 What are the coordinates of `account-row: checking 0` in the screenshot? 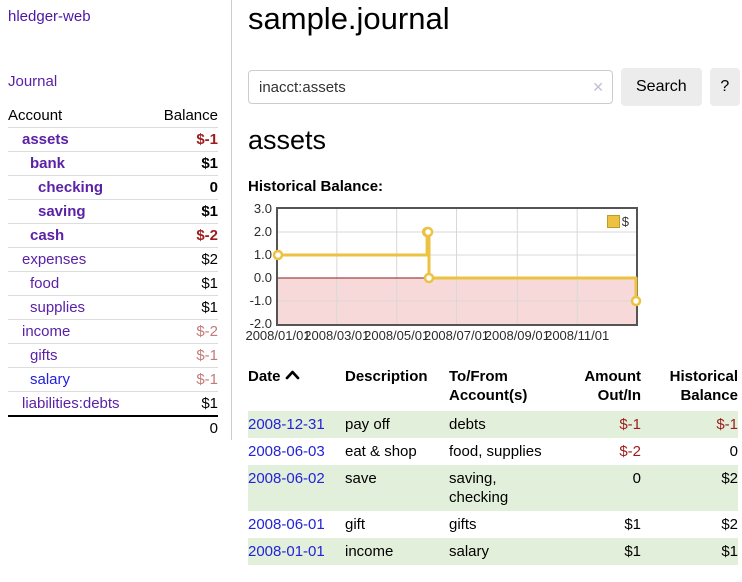 It's located at (113, 187).